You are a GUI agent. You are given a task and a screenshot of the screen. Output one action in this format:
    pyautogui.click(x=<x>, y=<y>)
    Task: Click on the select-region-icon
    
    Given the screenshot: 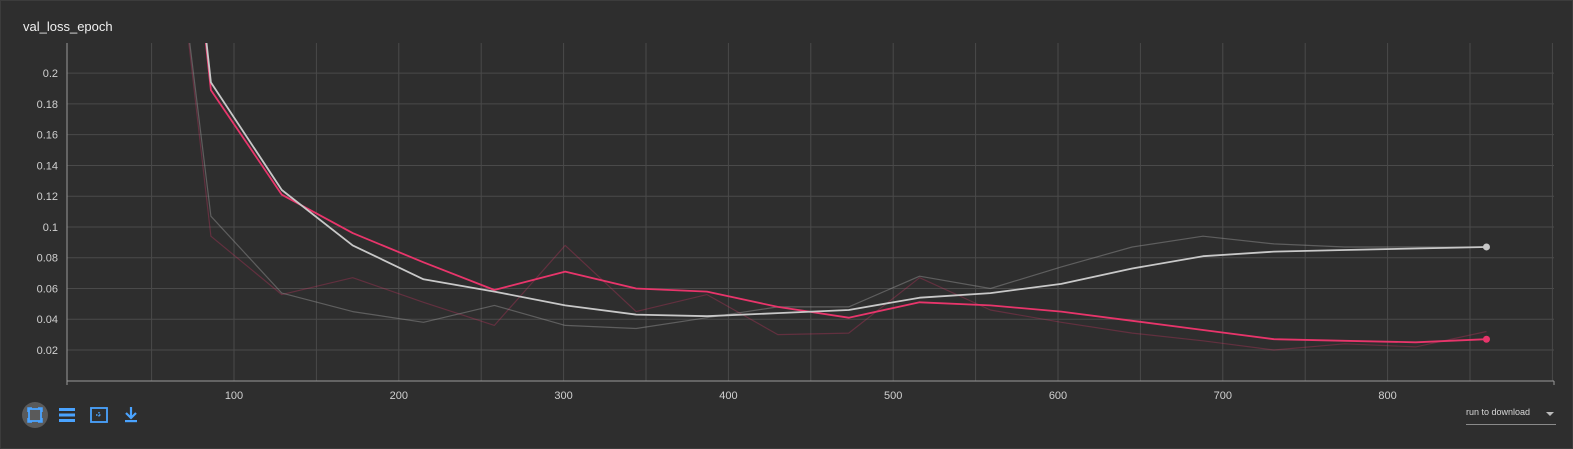 What is the action you would take?
    pyautogui.click(x=99, y=415)
    